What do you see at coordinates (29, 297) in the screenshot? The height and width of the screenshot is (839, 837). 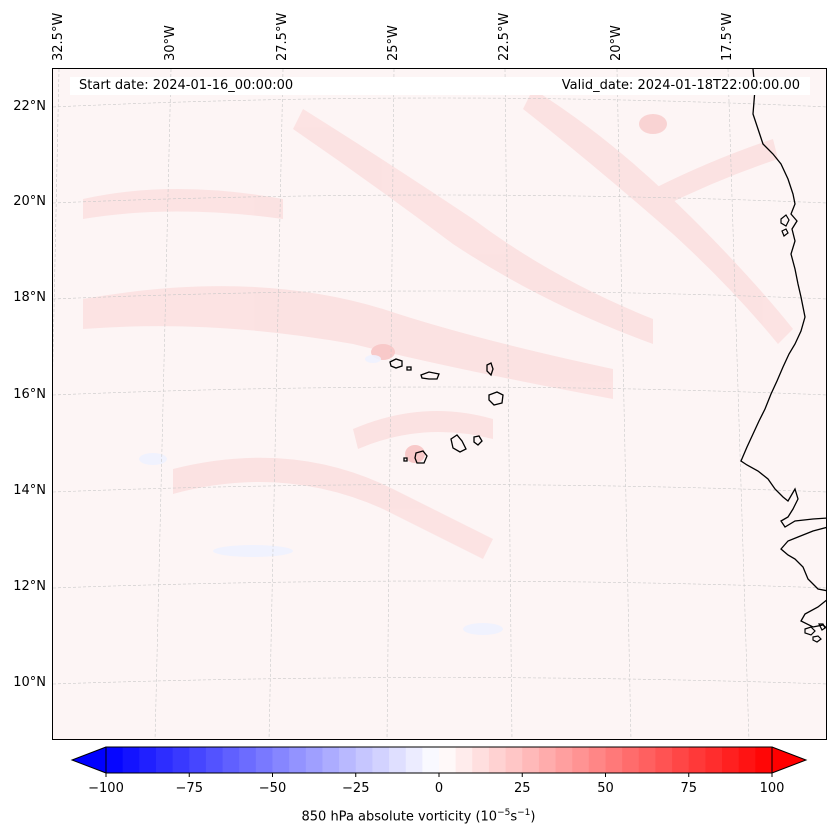 I see `latitude-label: 18°N` at bounding box center [29, 297].